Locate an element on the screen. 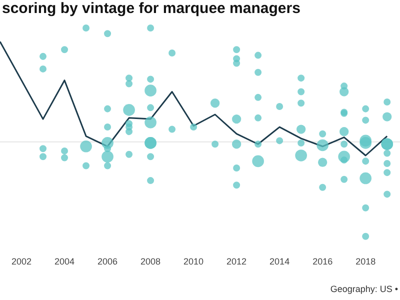 This screenshot has height=300, width=400. x-tick-label: 2002 is located at coordinates (21, 261).